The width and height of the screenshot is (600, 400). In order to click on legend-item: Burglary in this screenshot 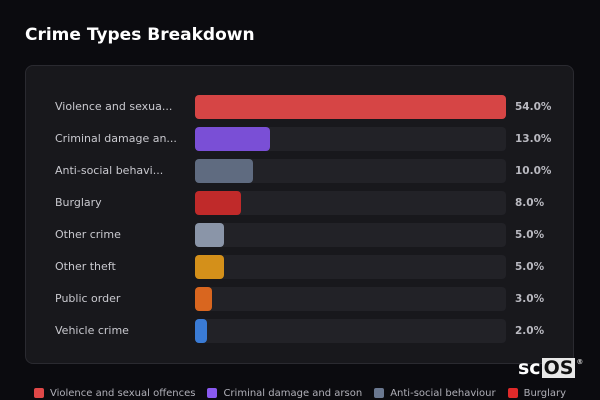, I will do `click(537, 393)`.